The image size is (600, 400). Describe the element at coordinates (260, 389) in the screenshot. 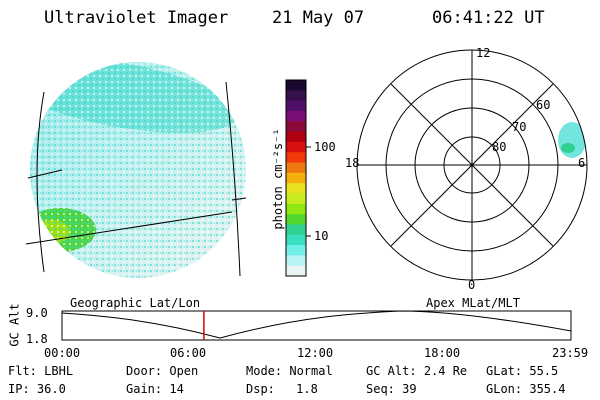

I see `dsp-label: Dsp:` at that location.